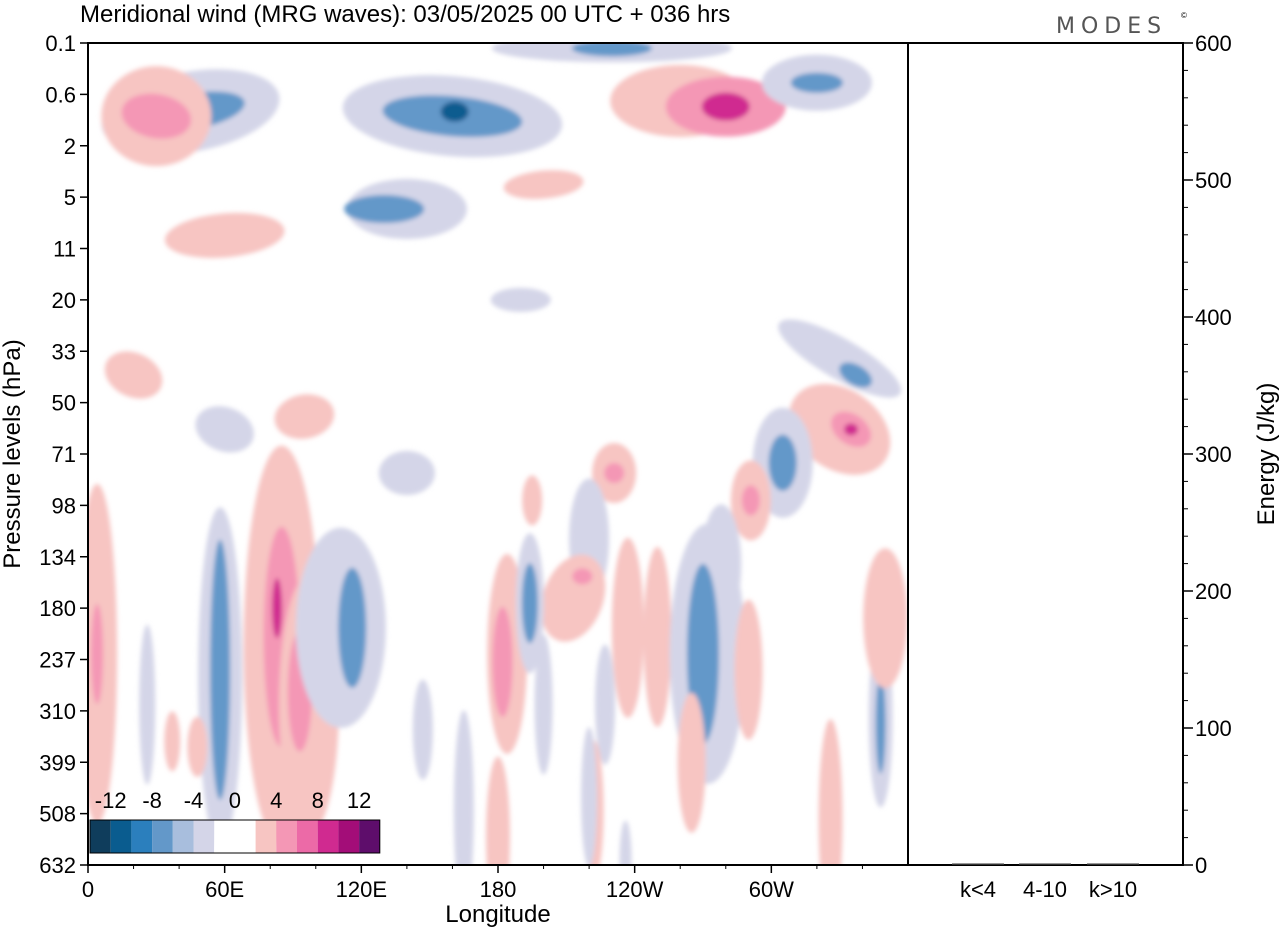 The image size is (1280, 930). I want to click on logo-mark: ©, so click(1184, 15).